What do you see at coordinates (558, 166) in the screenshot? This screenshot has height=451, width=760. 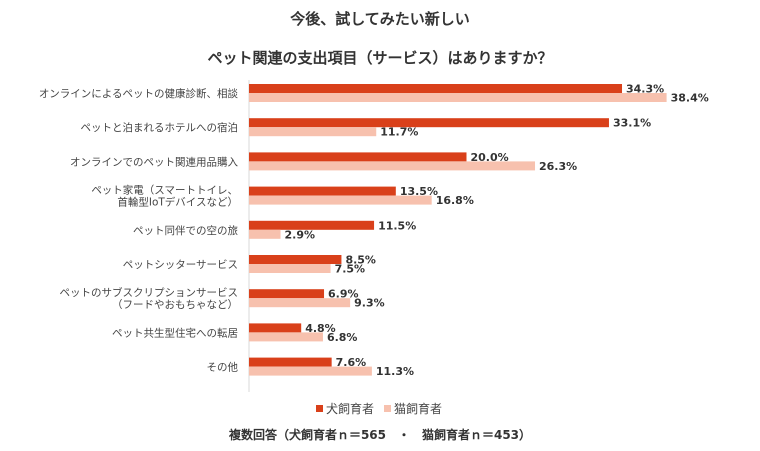 I see `value-label-cat-3: 26.3%` at bounding box center [558, 166].